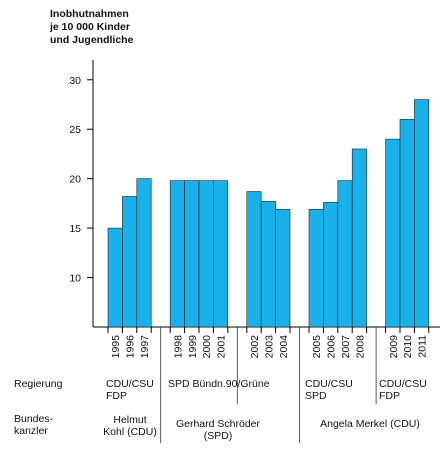 The width and height of the screenshot is (444, 449). I want to click on x-tick-label-2007: 2007, so click(346, 347).